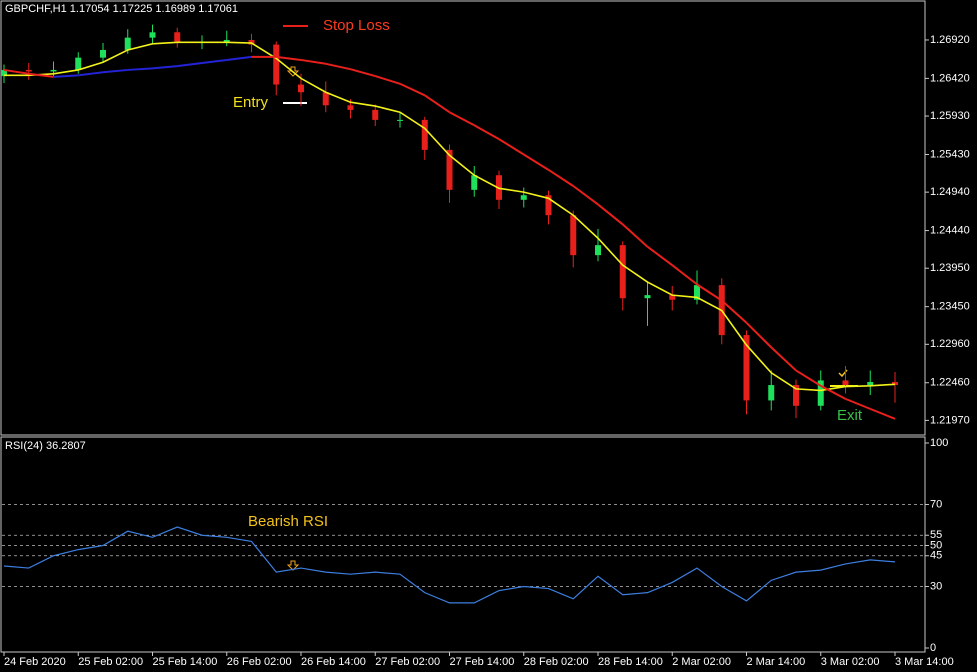 This screenshot has width=977, height=672. I want to click on x-tick-label: 2 Mar 02:00, so click(701, 662).